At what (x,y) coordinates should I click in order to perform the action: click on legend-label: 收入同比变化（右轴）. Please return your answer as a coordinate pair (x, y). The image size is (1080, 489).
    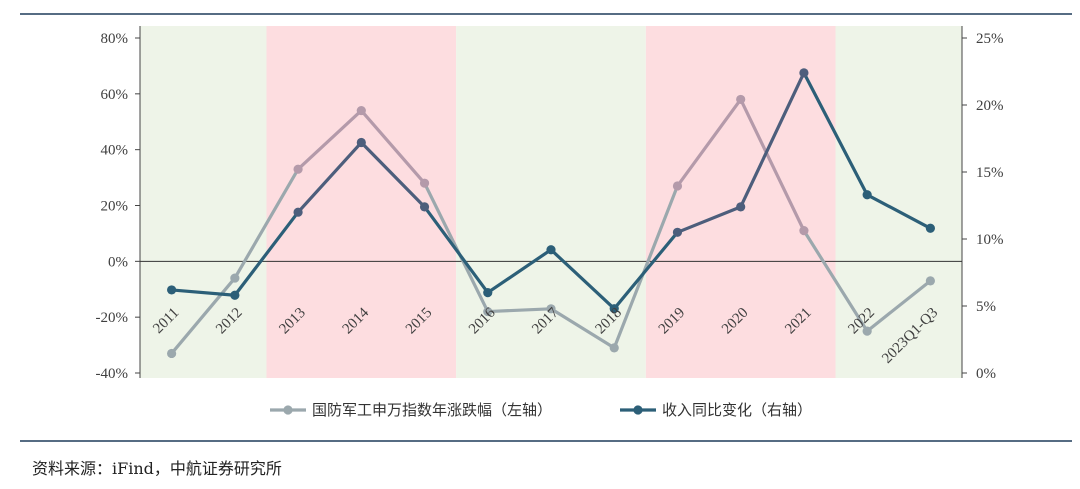
    Looking at the image, I should click on (737, 410).